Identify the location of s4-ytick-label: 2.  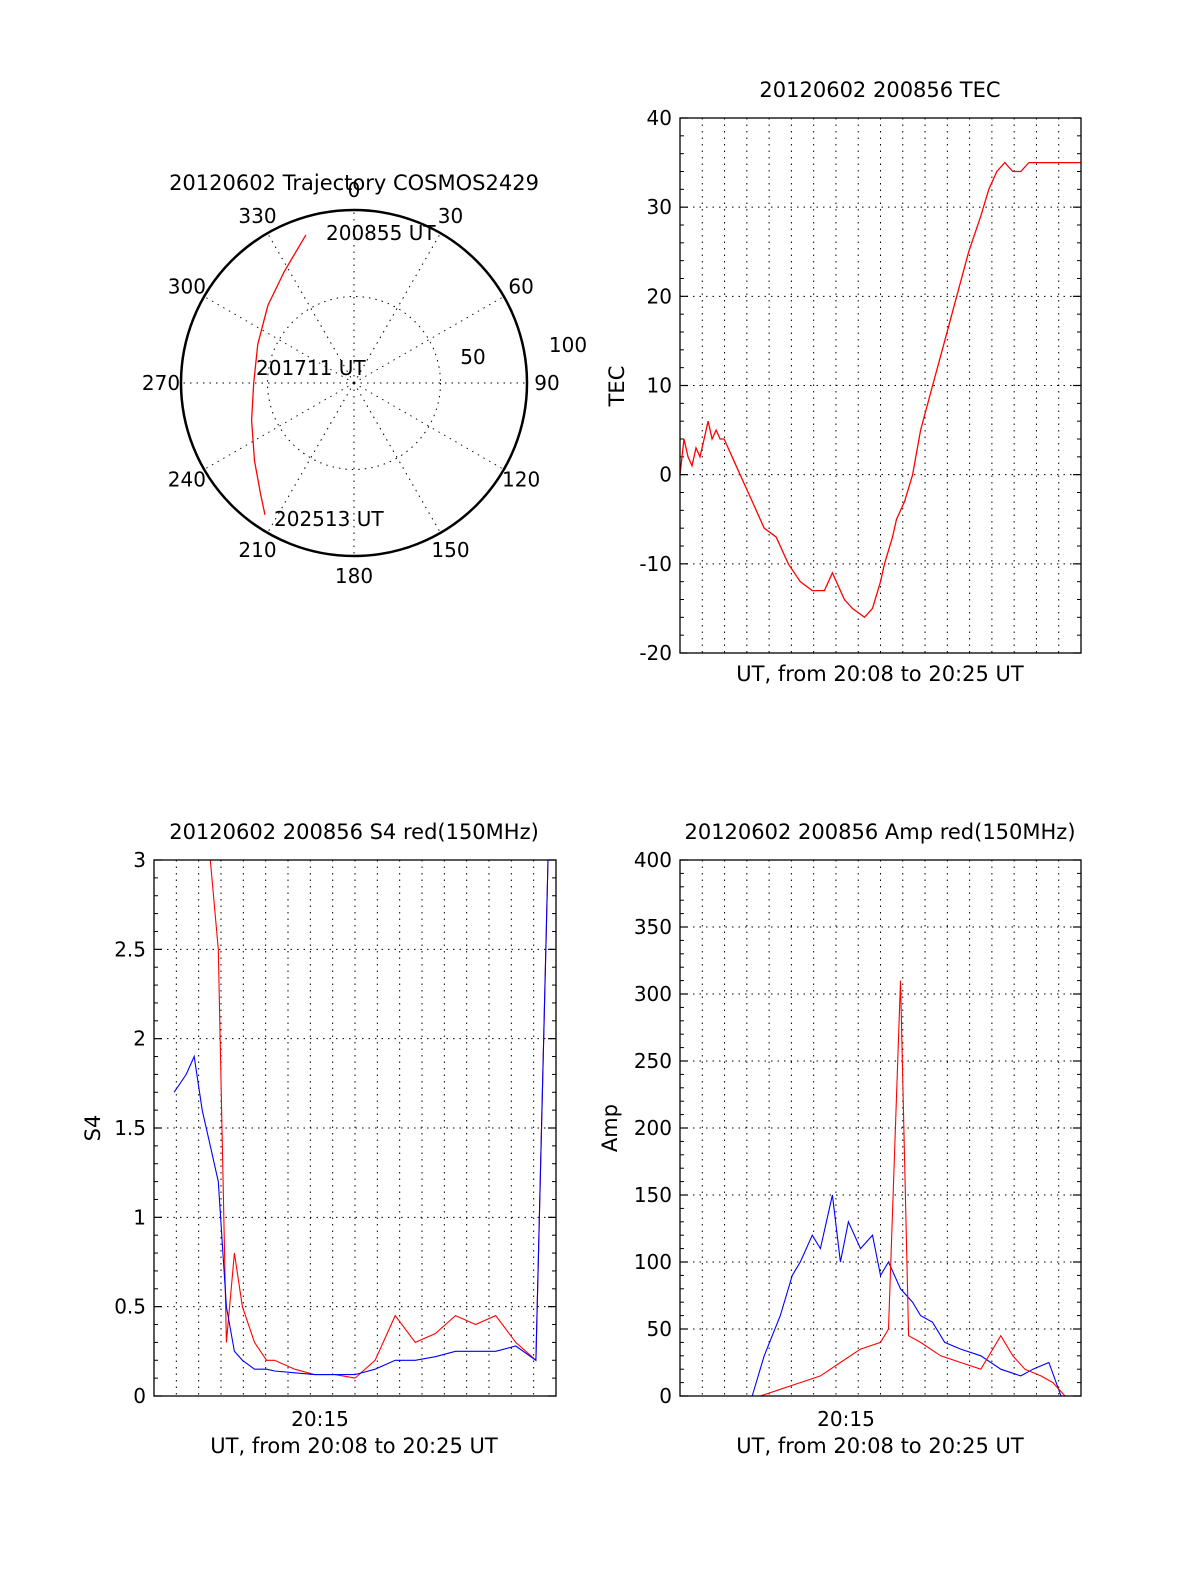
(139, 1039).